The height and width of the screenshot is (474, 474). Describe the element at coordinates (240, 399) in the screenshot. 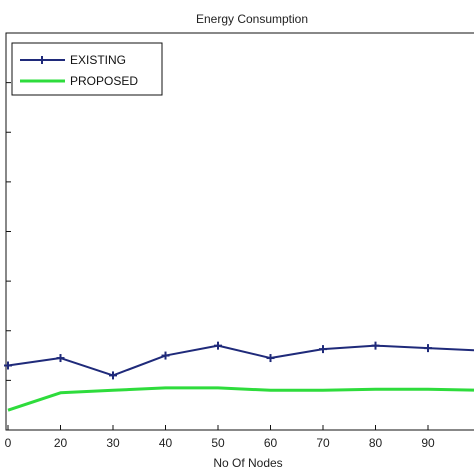

I see `series-line-proposed` at that location.